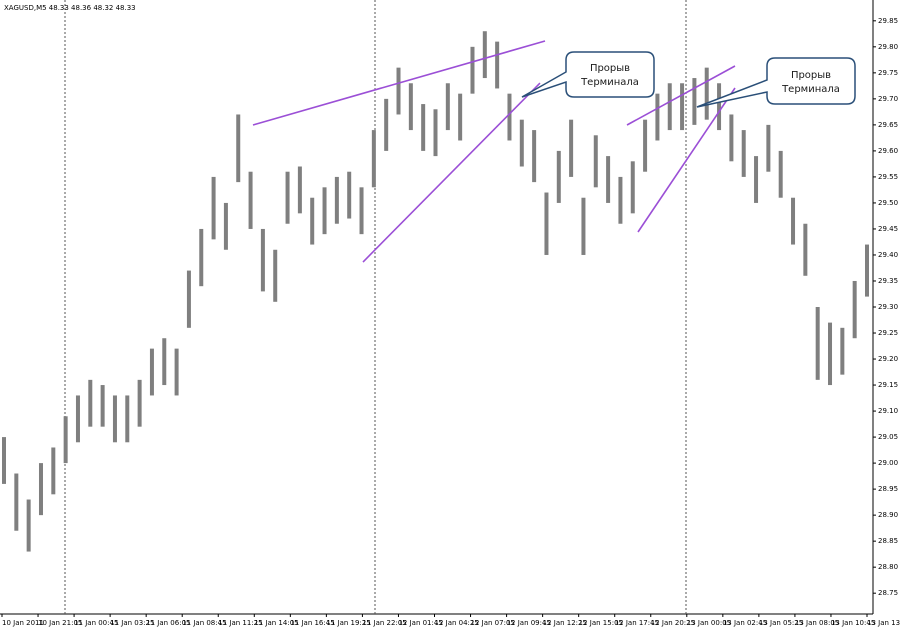  What do you see at coordinates (601, 623) in the screenshot?
I see `x-tick-label: 12 Jan 15:05` at bounding box center [601, 623].